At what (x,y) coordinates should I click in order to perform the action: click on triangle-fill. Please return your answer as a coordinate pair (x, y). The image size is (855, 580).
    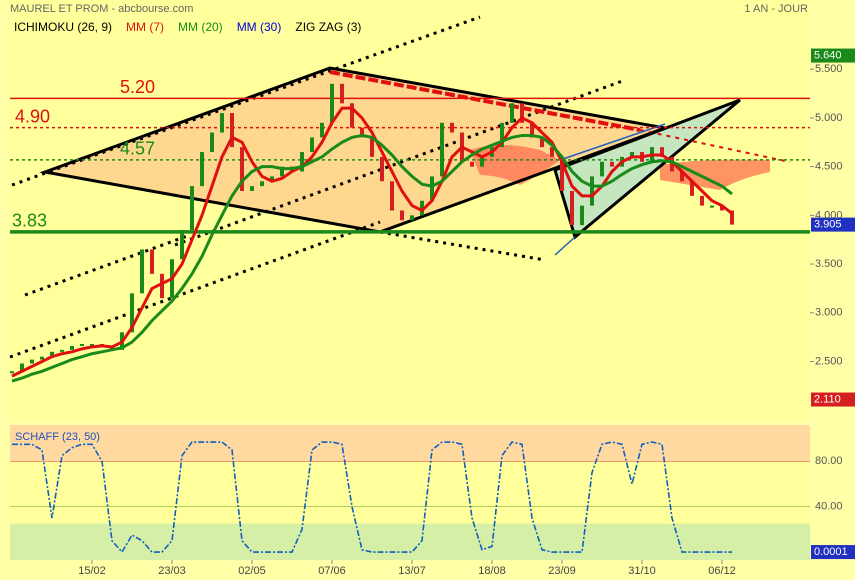
    Looking at the image, I should click on (647, 168).